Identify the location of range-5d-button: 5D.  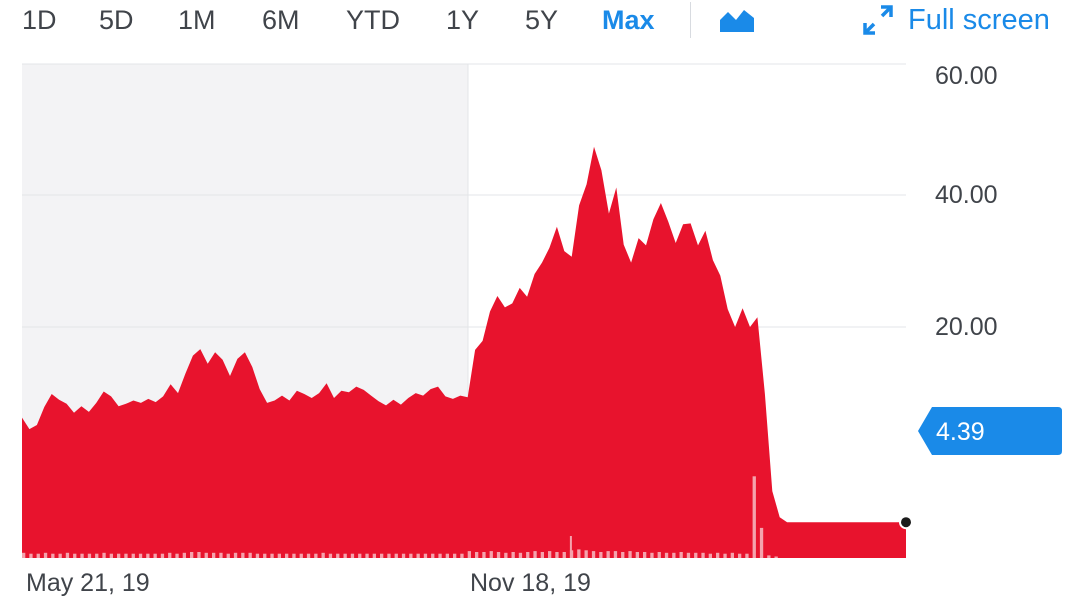
(116, 20).